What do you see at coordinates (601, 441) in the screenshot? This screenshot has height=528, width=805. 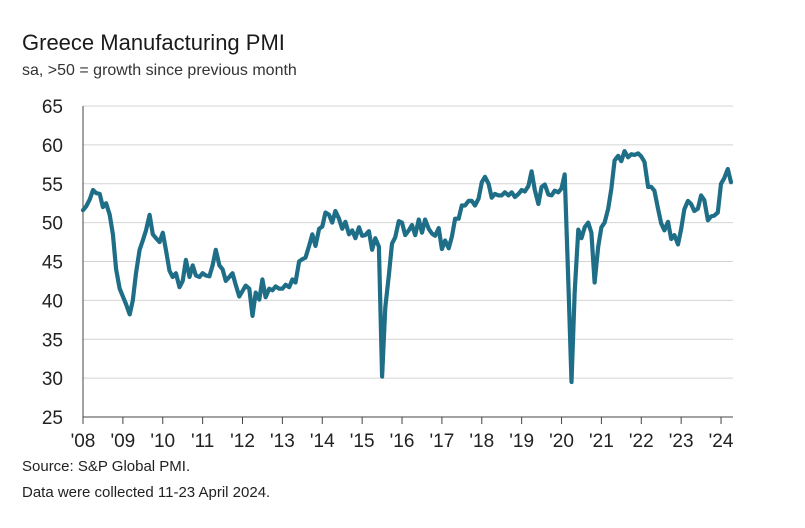 I see `x-tick-label: '21` at bounding box center [601, 441].